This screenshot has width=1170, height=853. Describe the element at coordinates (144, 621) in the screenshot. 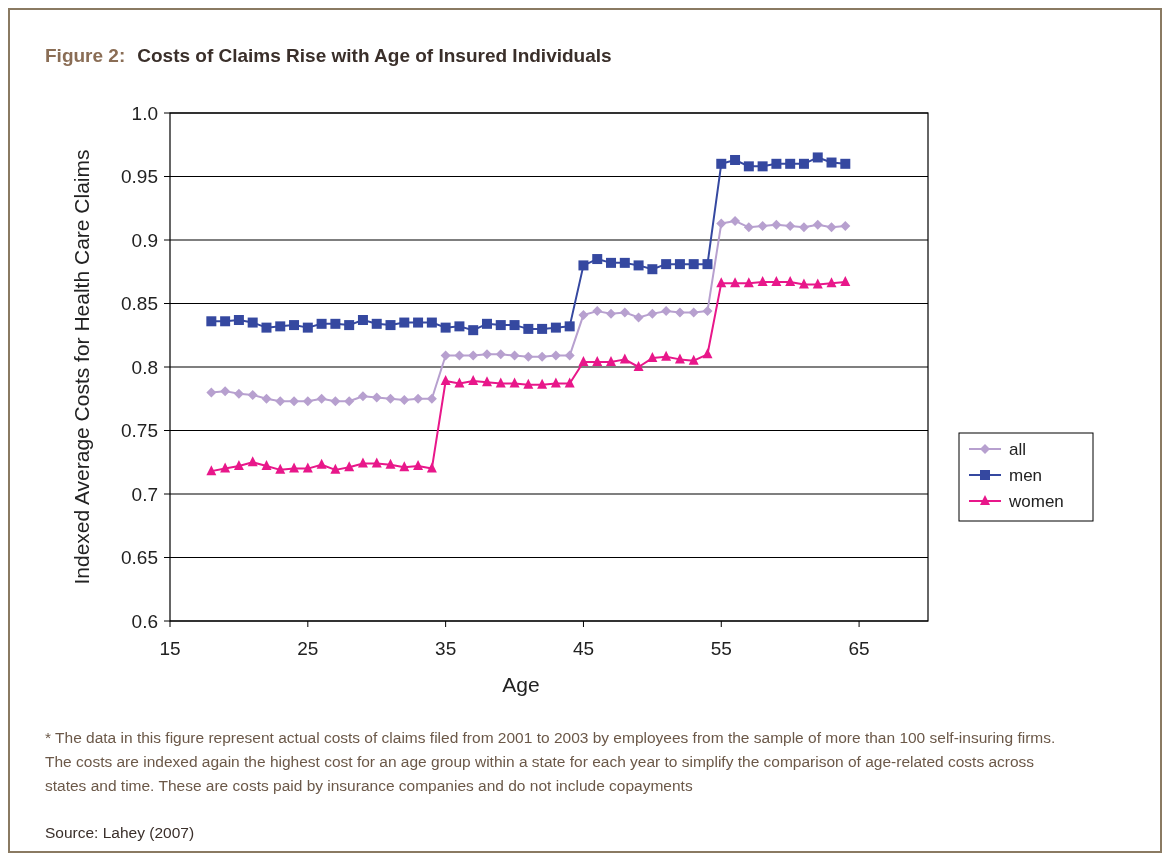

I see `y-tick-label: 0.6` at that location.